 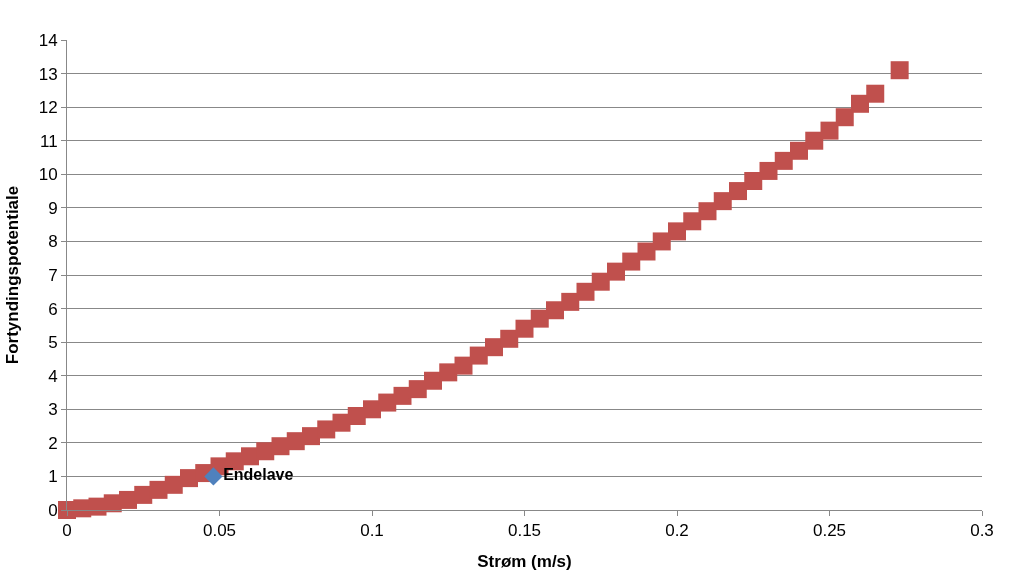 I want to click on y-axis-title: Fortyndingspotentiale, so click(x=13, y=275).